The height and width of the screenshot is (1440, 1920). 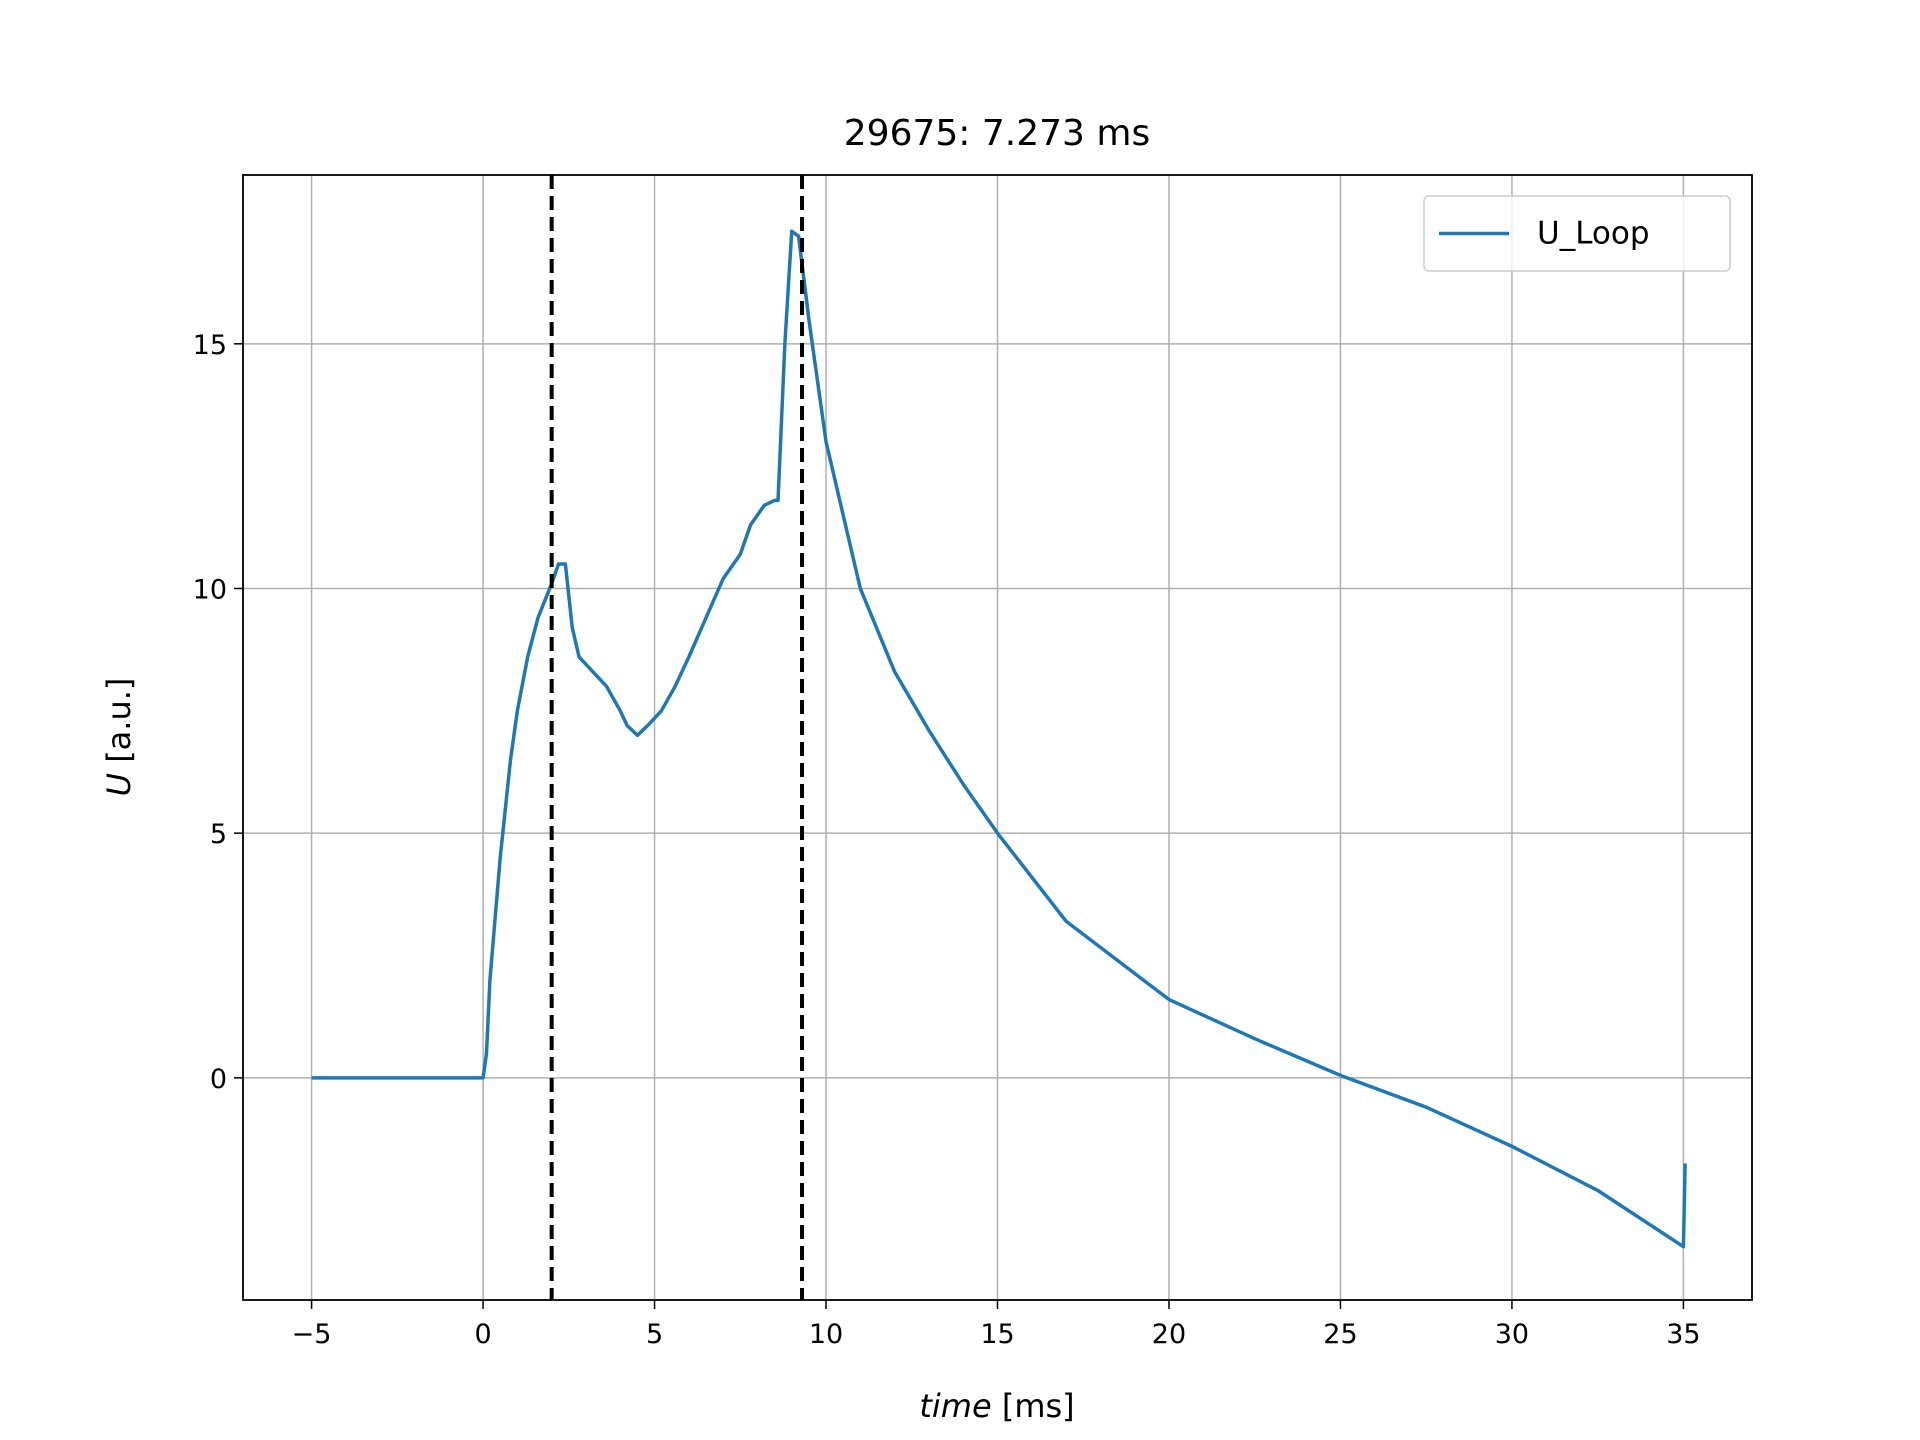 What do you see at coordinates (218, 1079) in the screenshot?
I see `y-tick-label: 0` at bounding box center [218, 1079].